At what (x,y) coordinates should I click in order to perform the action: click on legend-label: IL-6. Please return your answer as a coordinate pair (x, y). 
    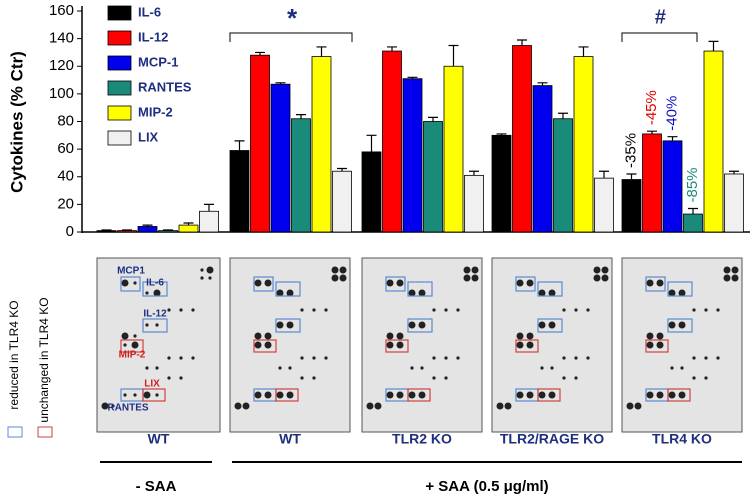
    Looking at the image, I should click on (149, 11).